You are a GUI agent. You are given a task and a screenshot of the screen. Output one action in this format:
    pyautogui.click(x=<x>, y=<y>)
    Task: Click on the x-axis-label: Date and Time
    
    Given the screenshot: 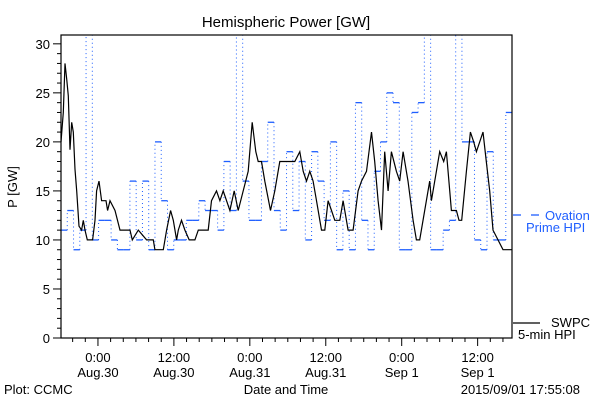 What is the action you would take?
    pyautogui.click(x=286, y=389)
    